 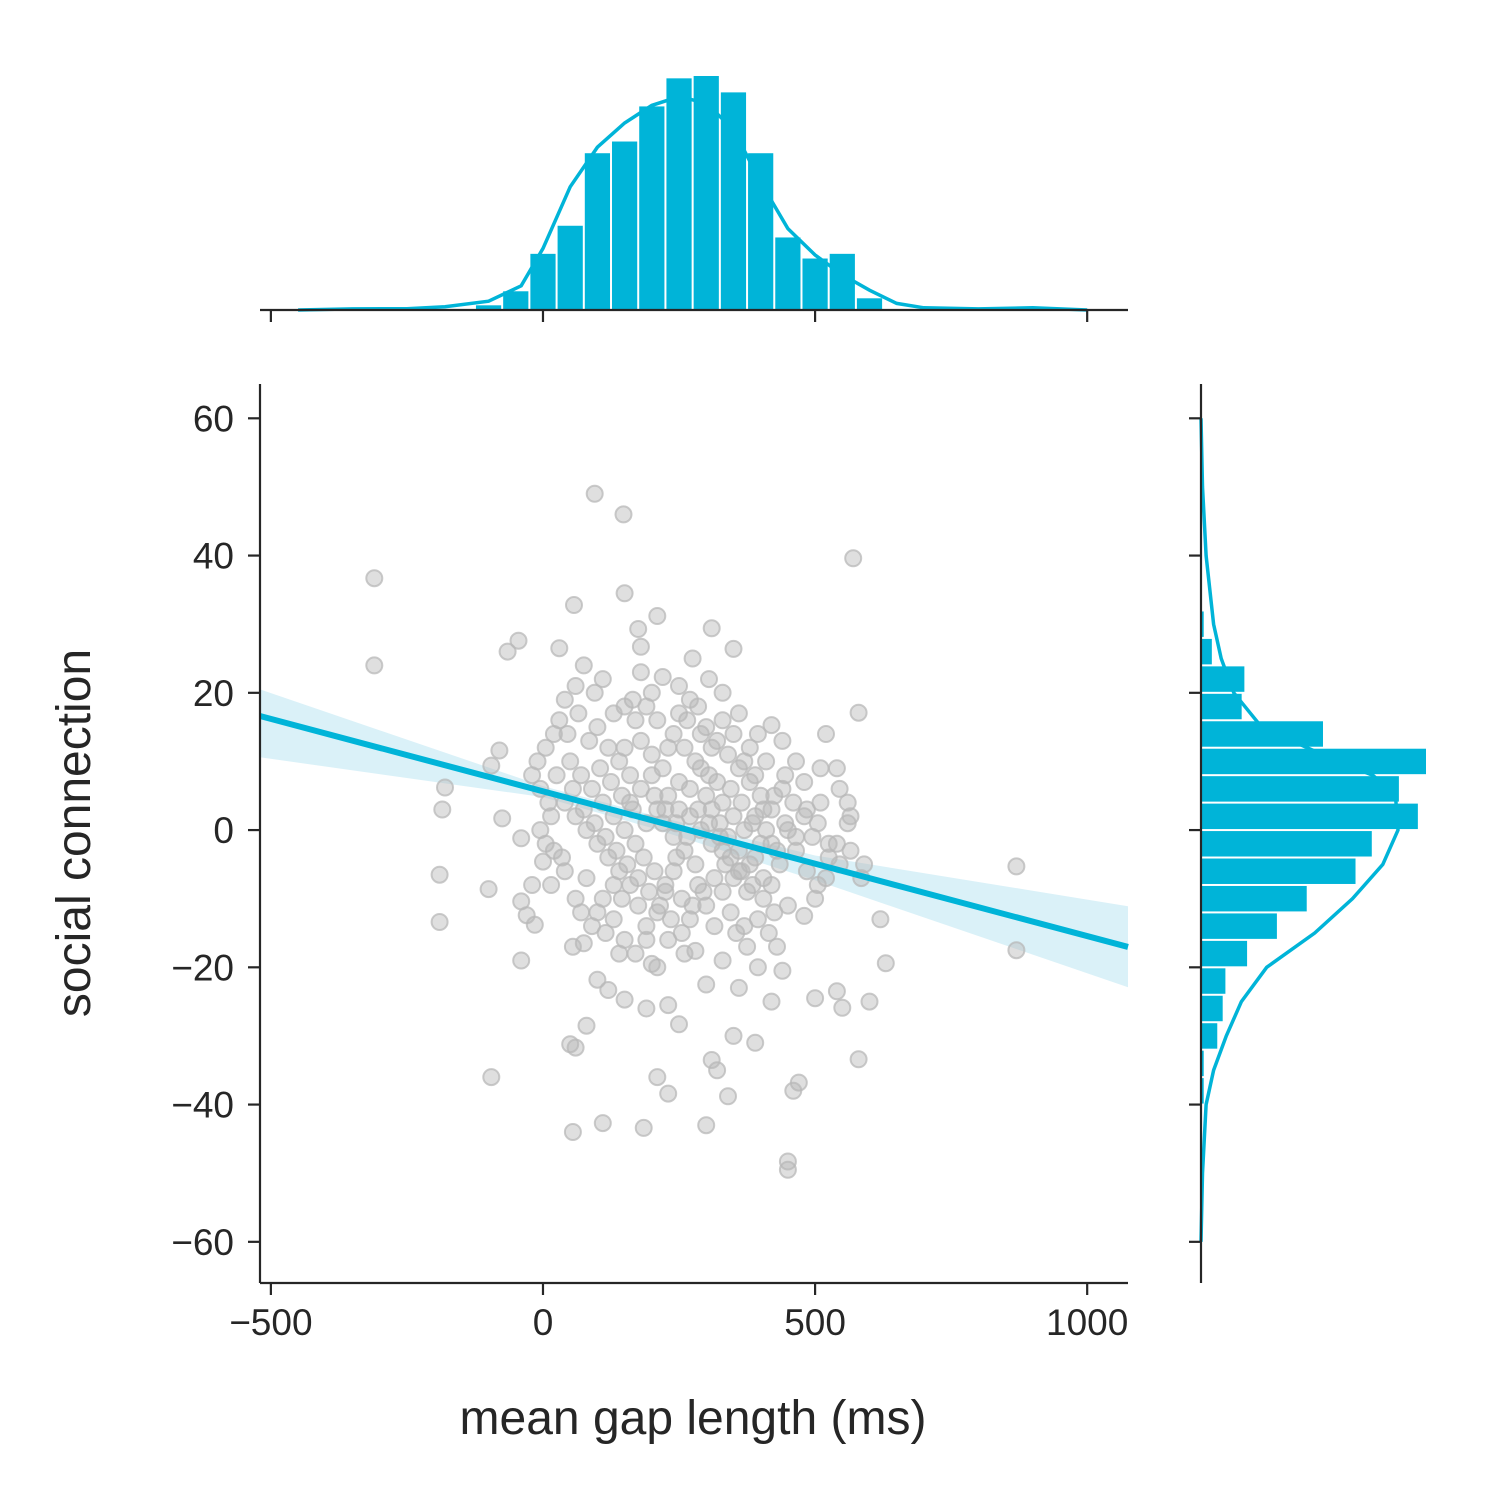 I want to click on regression-line, so click(x=694, y=831).